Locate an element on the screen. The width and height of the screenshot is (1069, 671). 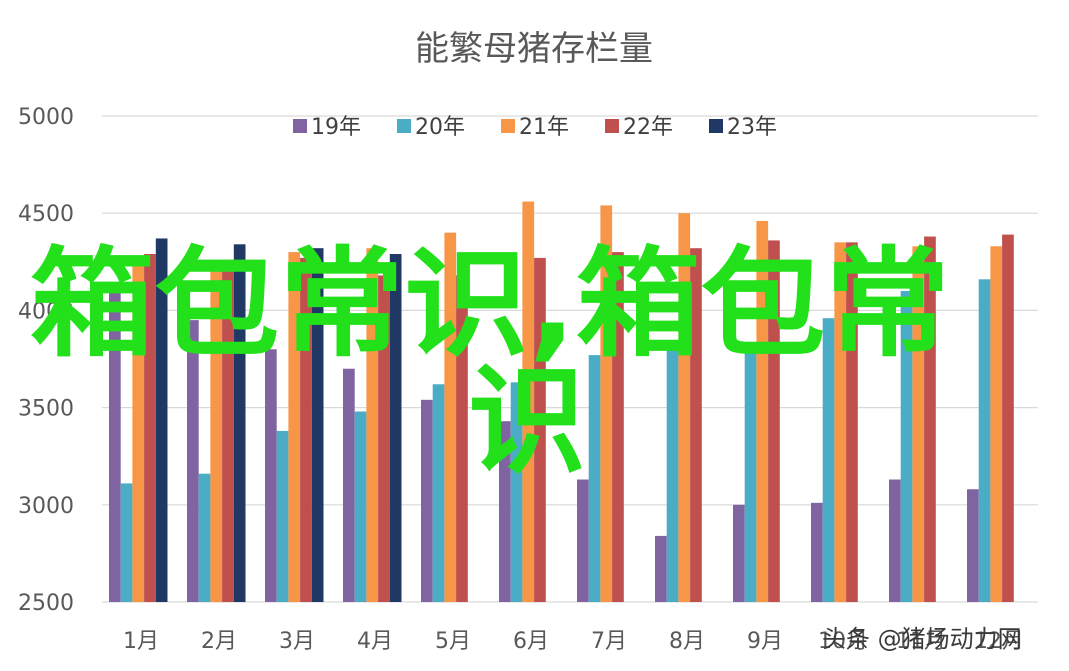
bar-22年-5月 is located at coordinates (462, 438).